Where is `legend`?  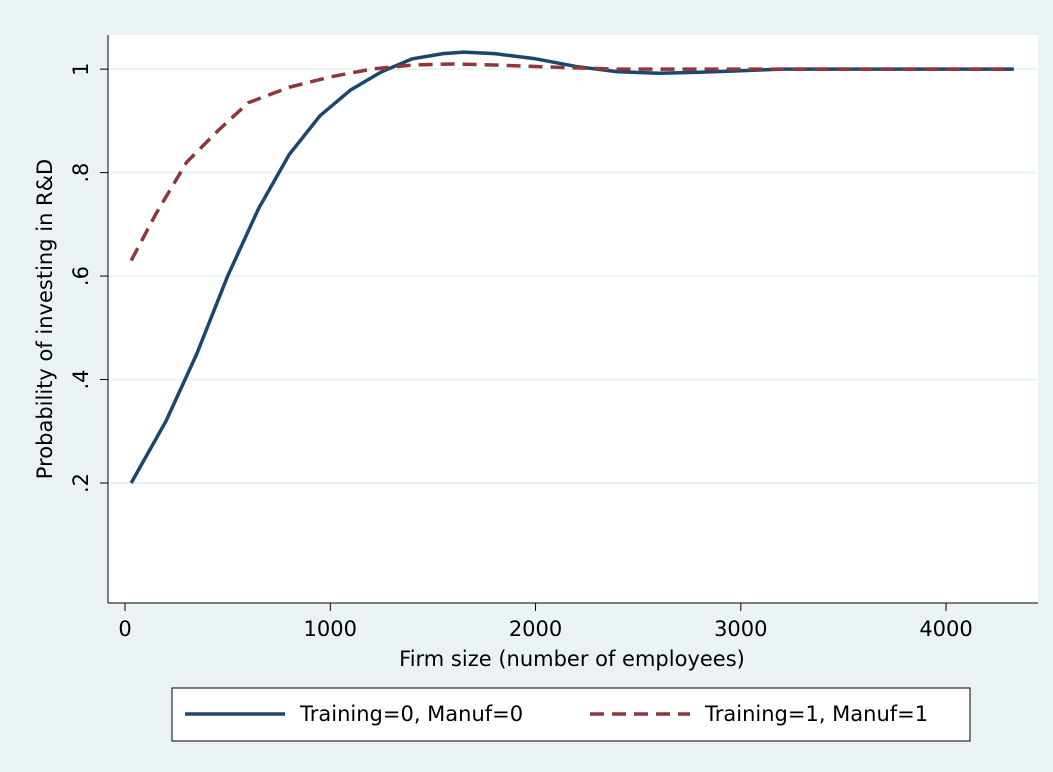
legend is located at coordinates (571, 714).